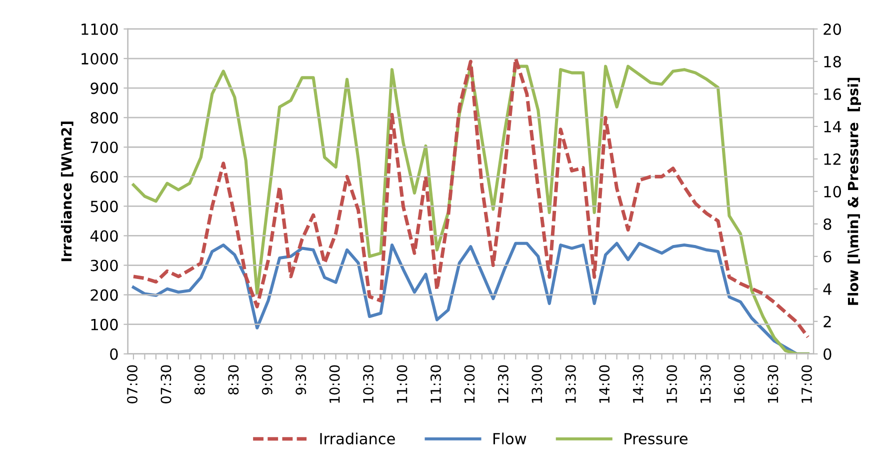 This screenshot has height=475, width=894. I want to click on x-tick-label: 15:00, so click(672, 384).